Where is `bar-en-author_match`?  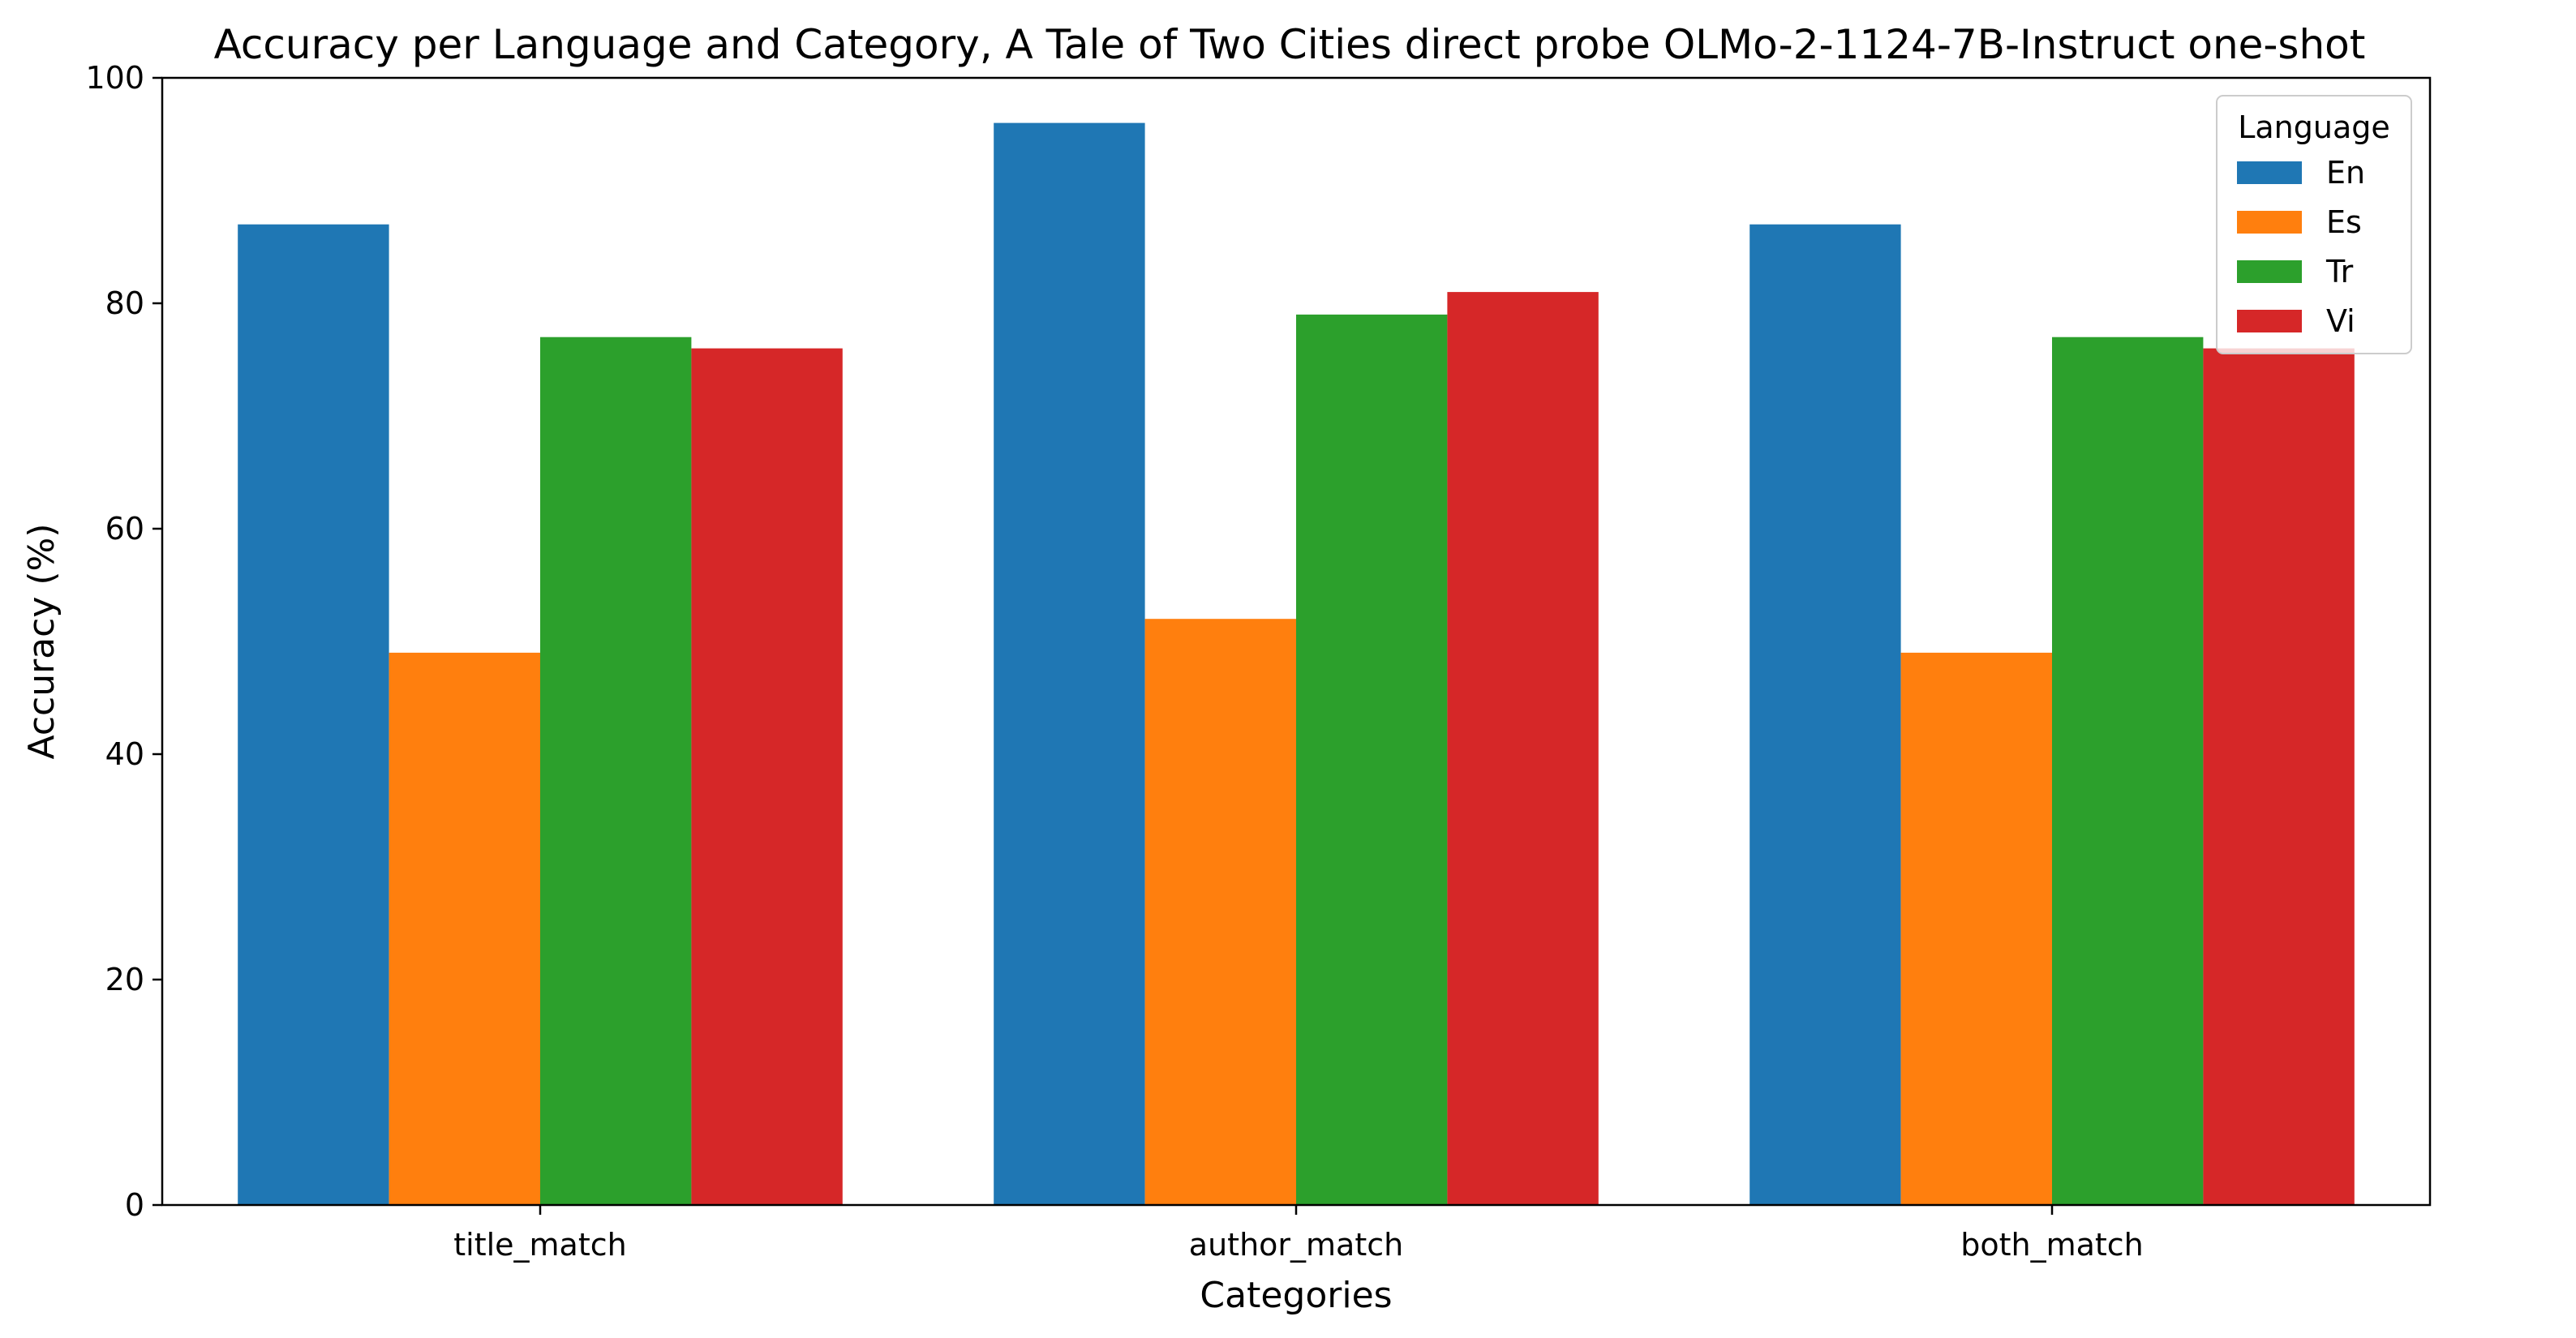 bar-en-author_match is located at coordinates (1069, 664).